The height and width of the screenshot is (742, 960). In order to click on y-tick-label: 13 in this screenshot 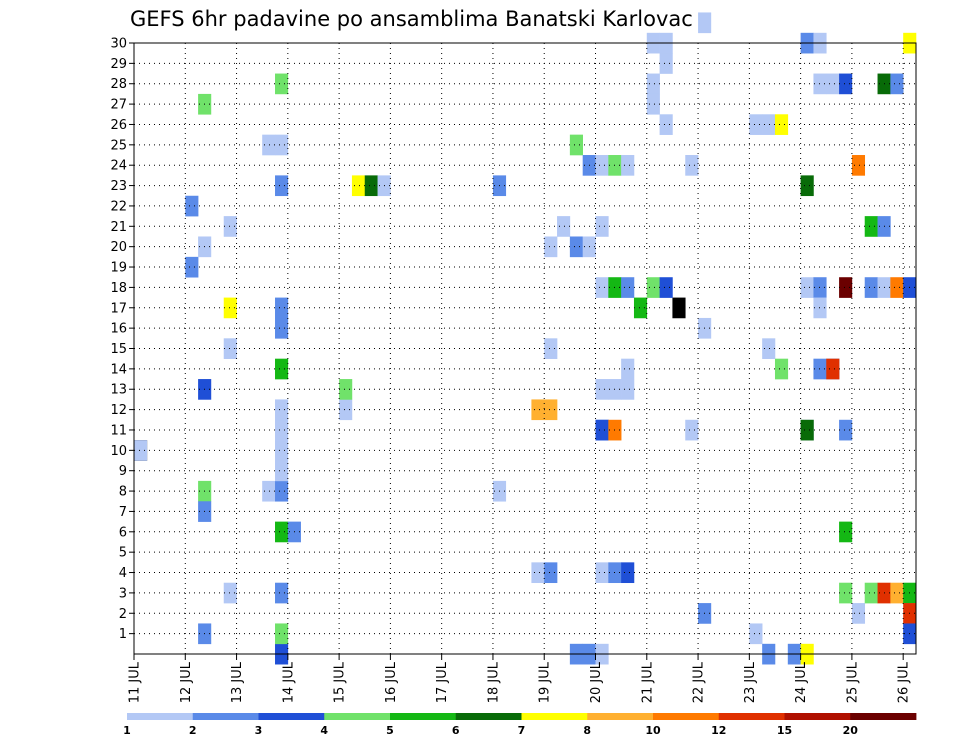, I will do `click(118, 390)`.